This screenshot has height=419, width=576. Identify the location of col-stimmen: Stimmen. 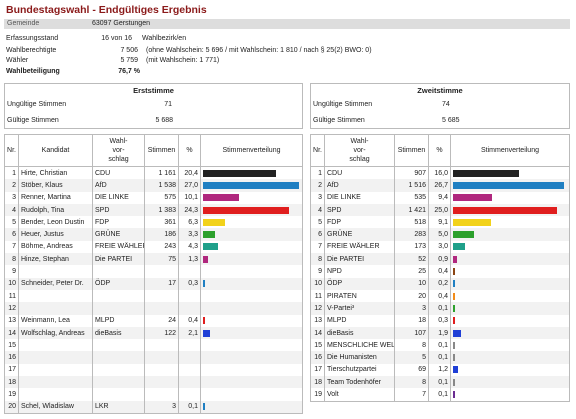
(411, 150).